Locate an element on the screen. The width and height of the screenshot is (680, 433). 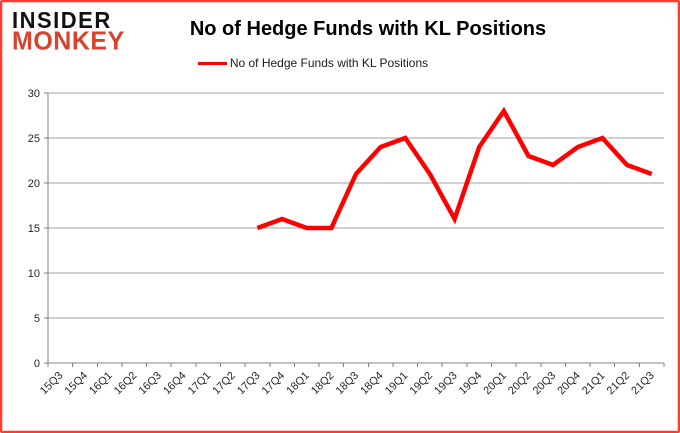
svg-text: 17Q1 is located at coordinates (200, 384).